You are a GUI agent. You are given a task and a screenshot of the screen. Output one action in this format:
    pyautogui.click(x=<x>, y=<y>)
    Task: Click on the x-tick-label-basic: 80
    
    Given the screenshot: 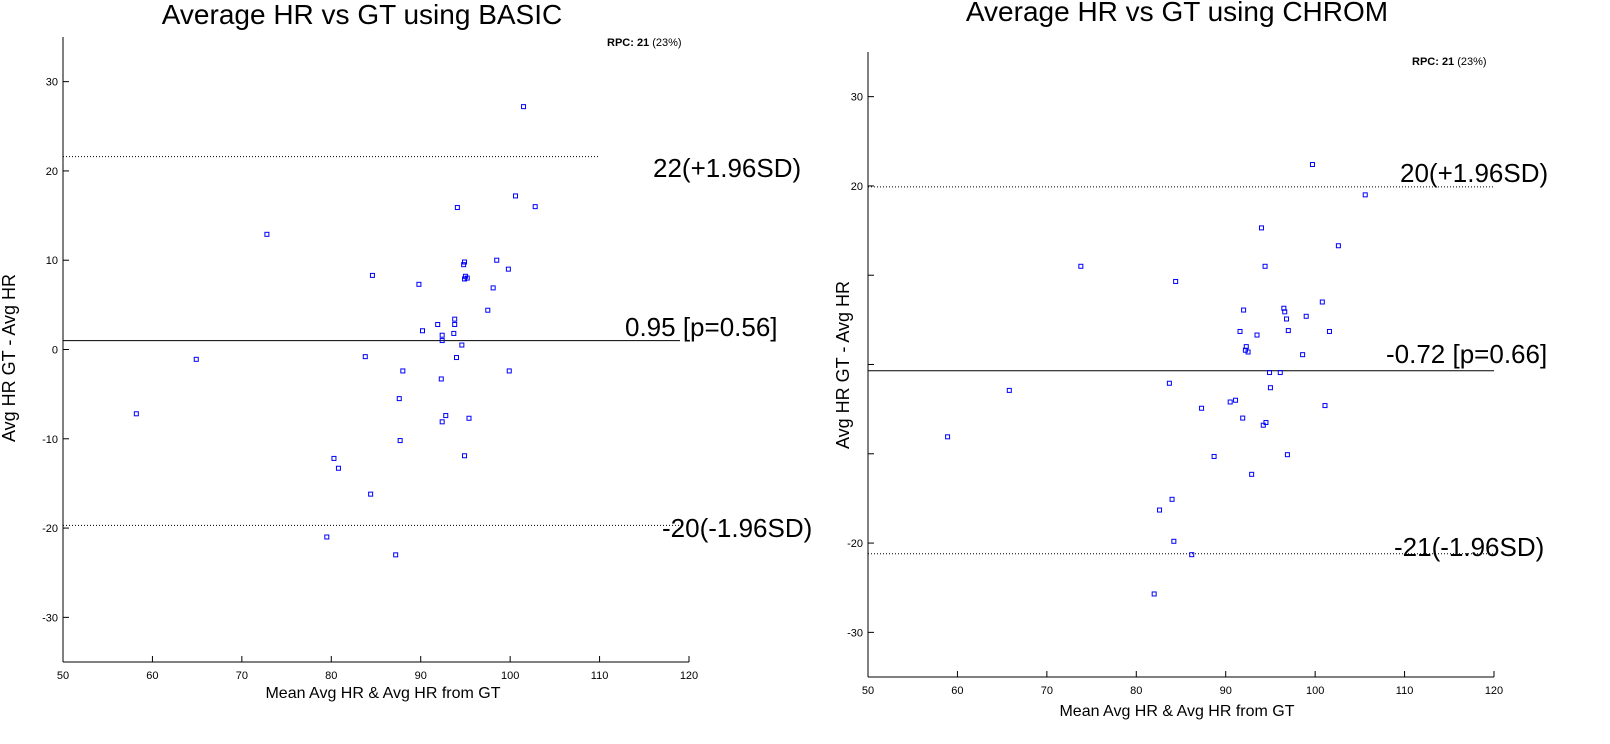 What is the action you would take?
    pyautogui.click(x=331, y=676)
    